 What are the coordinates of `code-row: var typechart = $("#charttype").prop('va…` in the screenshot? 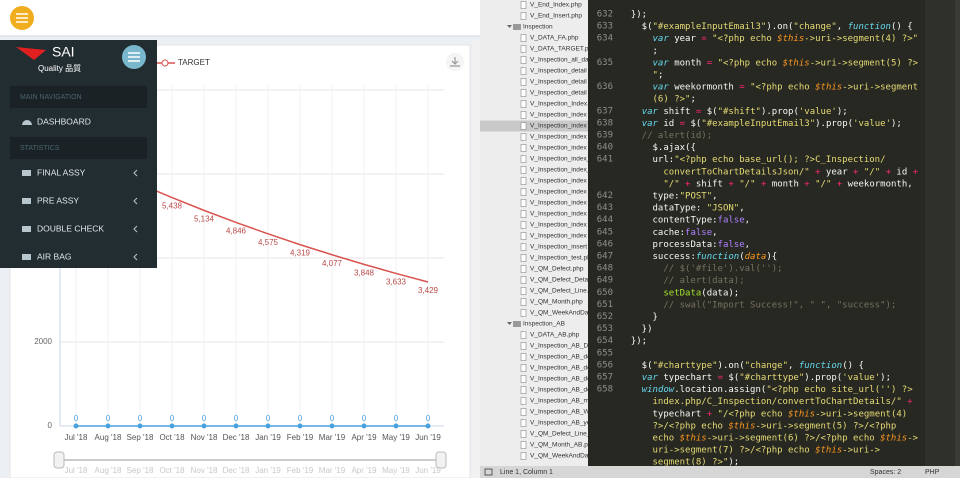 It's located at (755, 378).